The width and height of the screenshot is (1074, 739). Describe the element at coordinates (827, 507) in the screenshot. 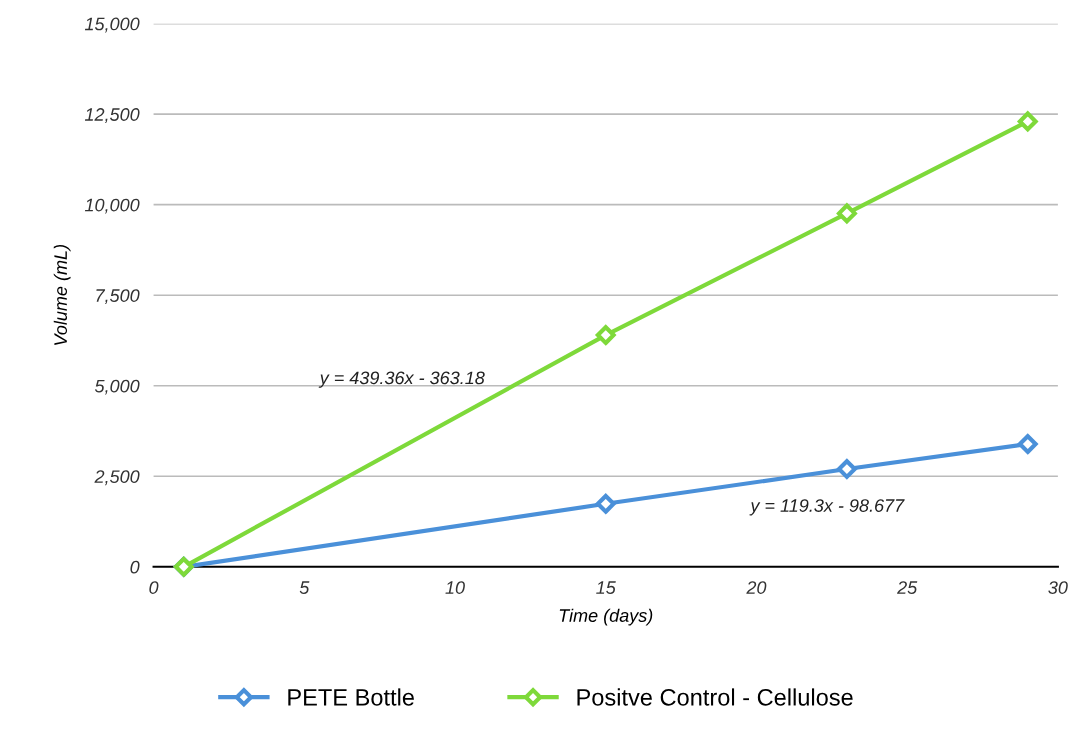

I see `annotation: y = 119.3x - 98.677` at that location.